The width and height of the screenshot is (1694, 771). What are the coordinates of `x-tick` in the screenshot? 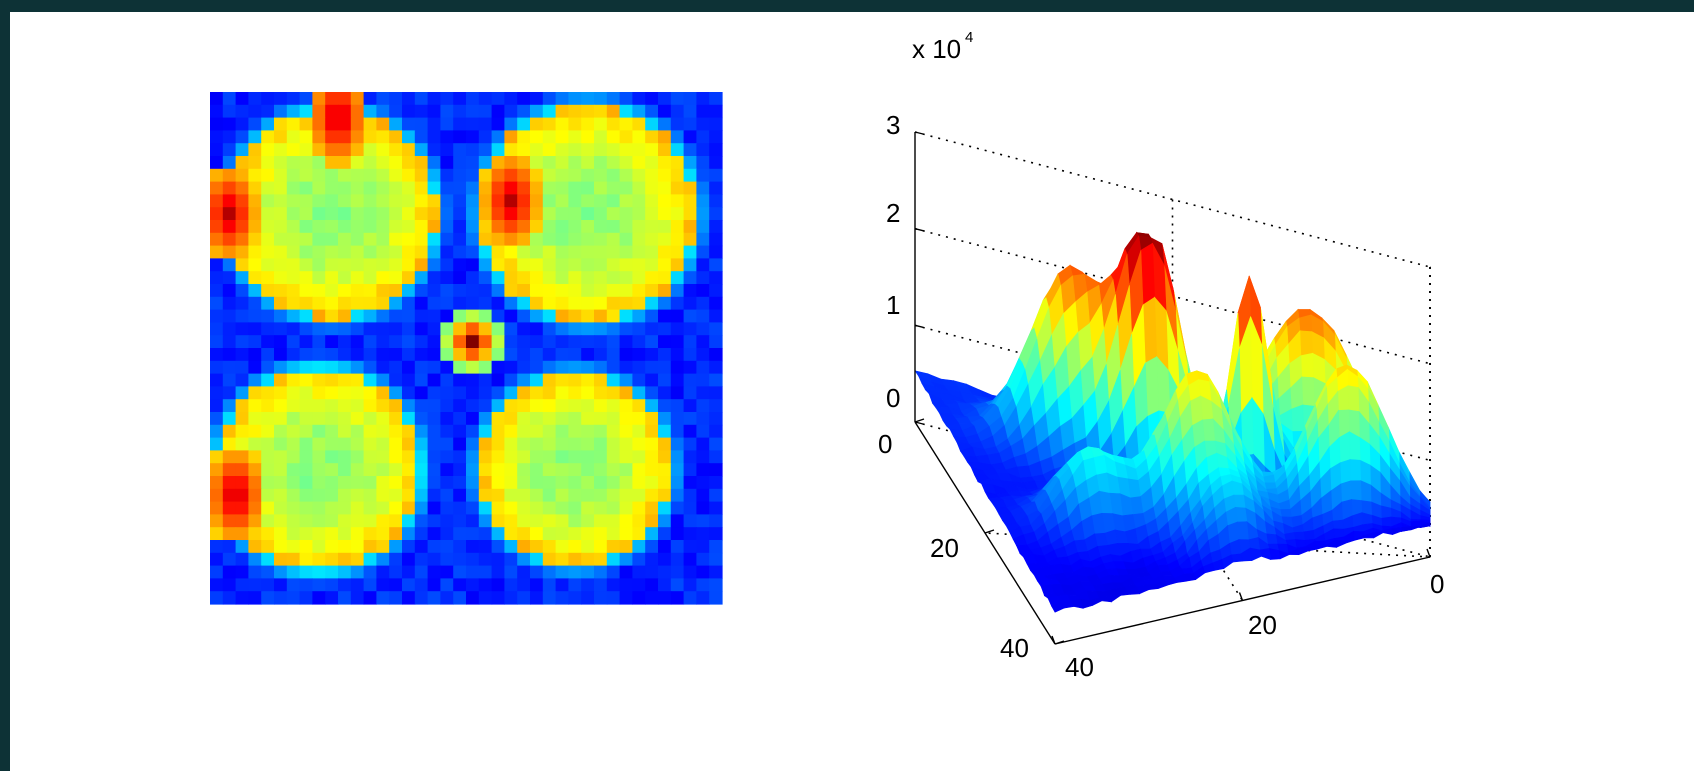 It's located at (1428, 553).